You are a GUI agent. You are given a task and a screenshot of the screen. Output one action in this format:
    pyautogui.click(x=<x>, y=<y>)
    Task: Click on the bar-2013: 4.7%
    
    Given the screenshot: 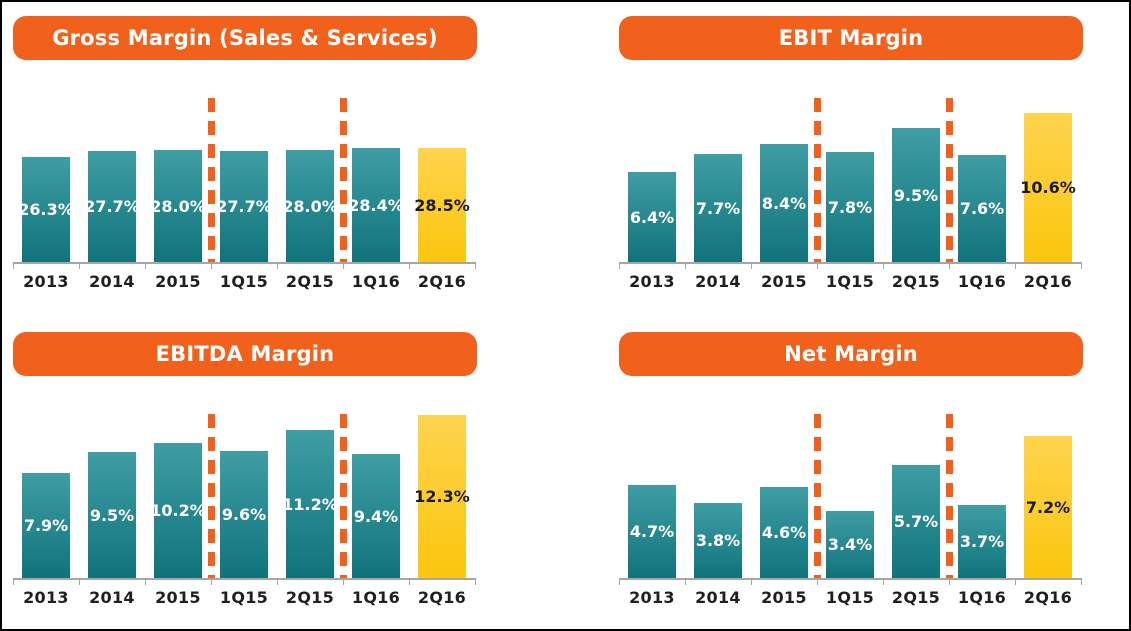 What is the action you would take?
    pyautogui.click(x=652, y=531)
    